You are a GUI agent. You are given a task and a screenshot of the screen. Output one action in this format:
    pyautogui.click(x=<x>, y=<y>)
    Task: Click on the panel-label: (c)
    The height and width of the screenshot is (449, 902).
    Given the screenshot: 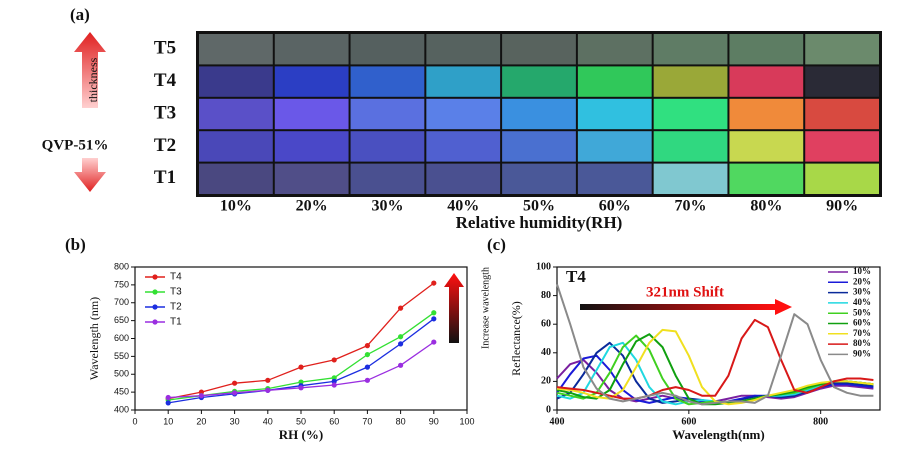 What is the action you would take?
    pyautogui.click(x=496, y=244)
    